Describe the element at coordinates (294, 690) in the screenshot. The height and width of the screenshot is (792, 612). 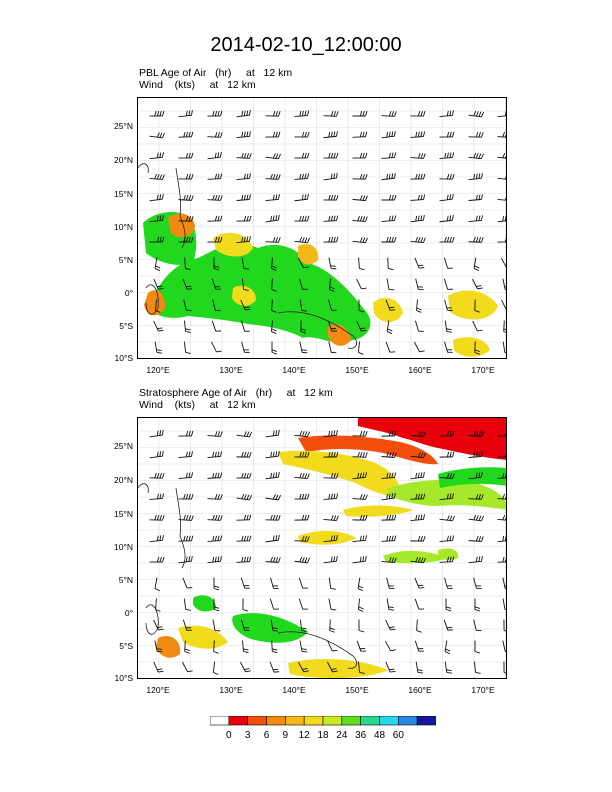
I see `lon-label: 140°E` at that location.